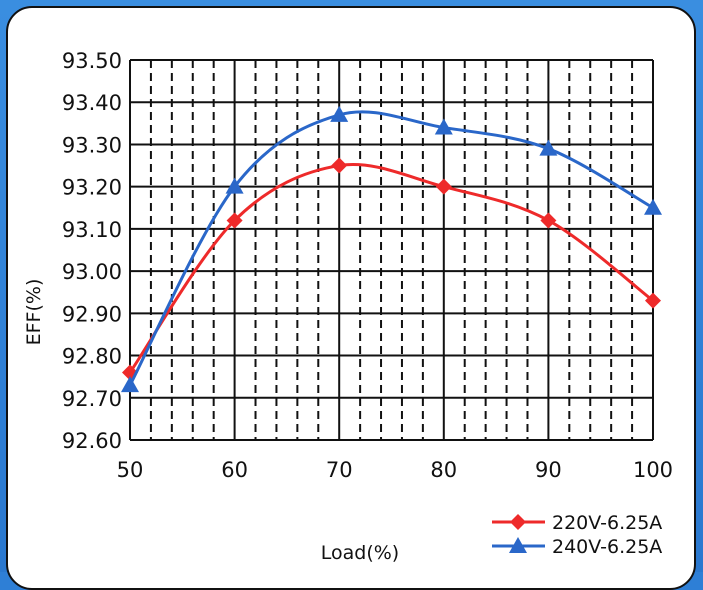 This screenshot has width=703, height=590. Describe the element at coordinates (360, 553) in the screenshot. I see `x-axis-title: Load(%)` at that location.